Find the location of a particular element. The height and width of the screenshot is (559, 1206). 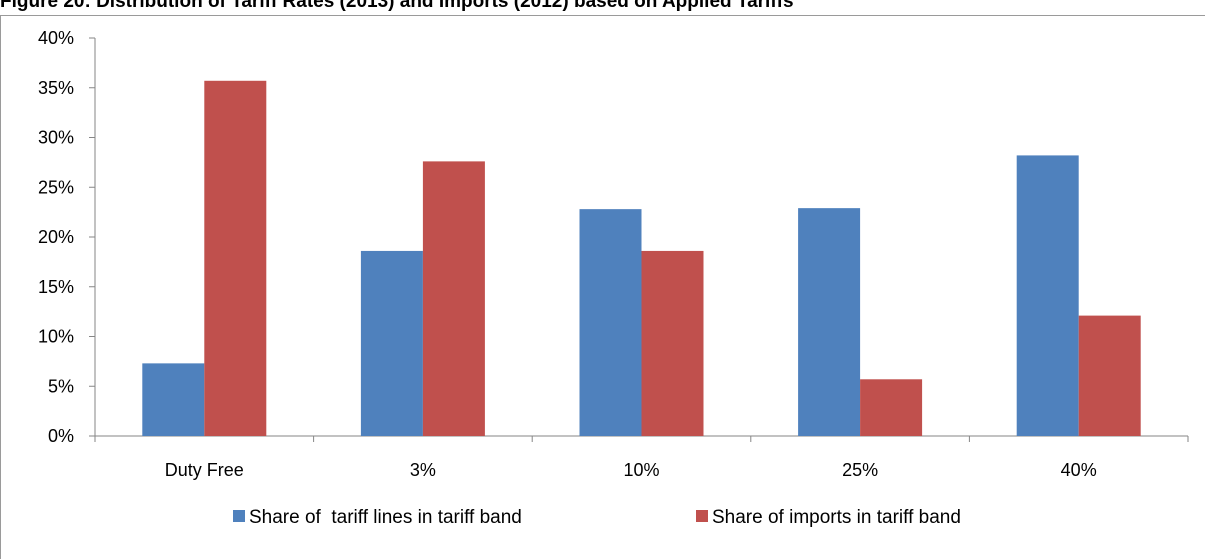

y-tick-label: 15% is located at coordinates (56, 287).